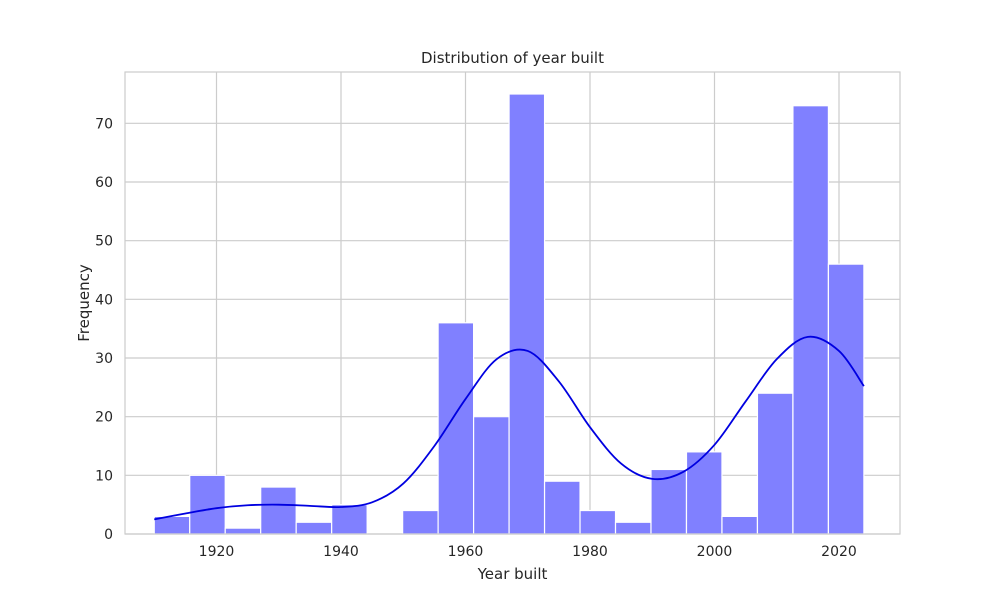 The width and height of the screenshot is (1000, 600). Describe the element at coordinates (104, 300) in the screenshot. I see `y-tick-label: 40` at that location.